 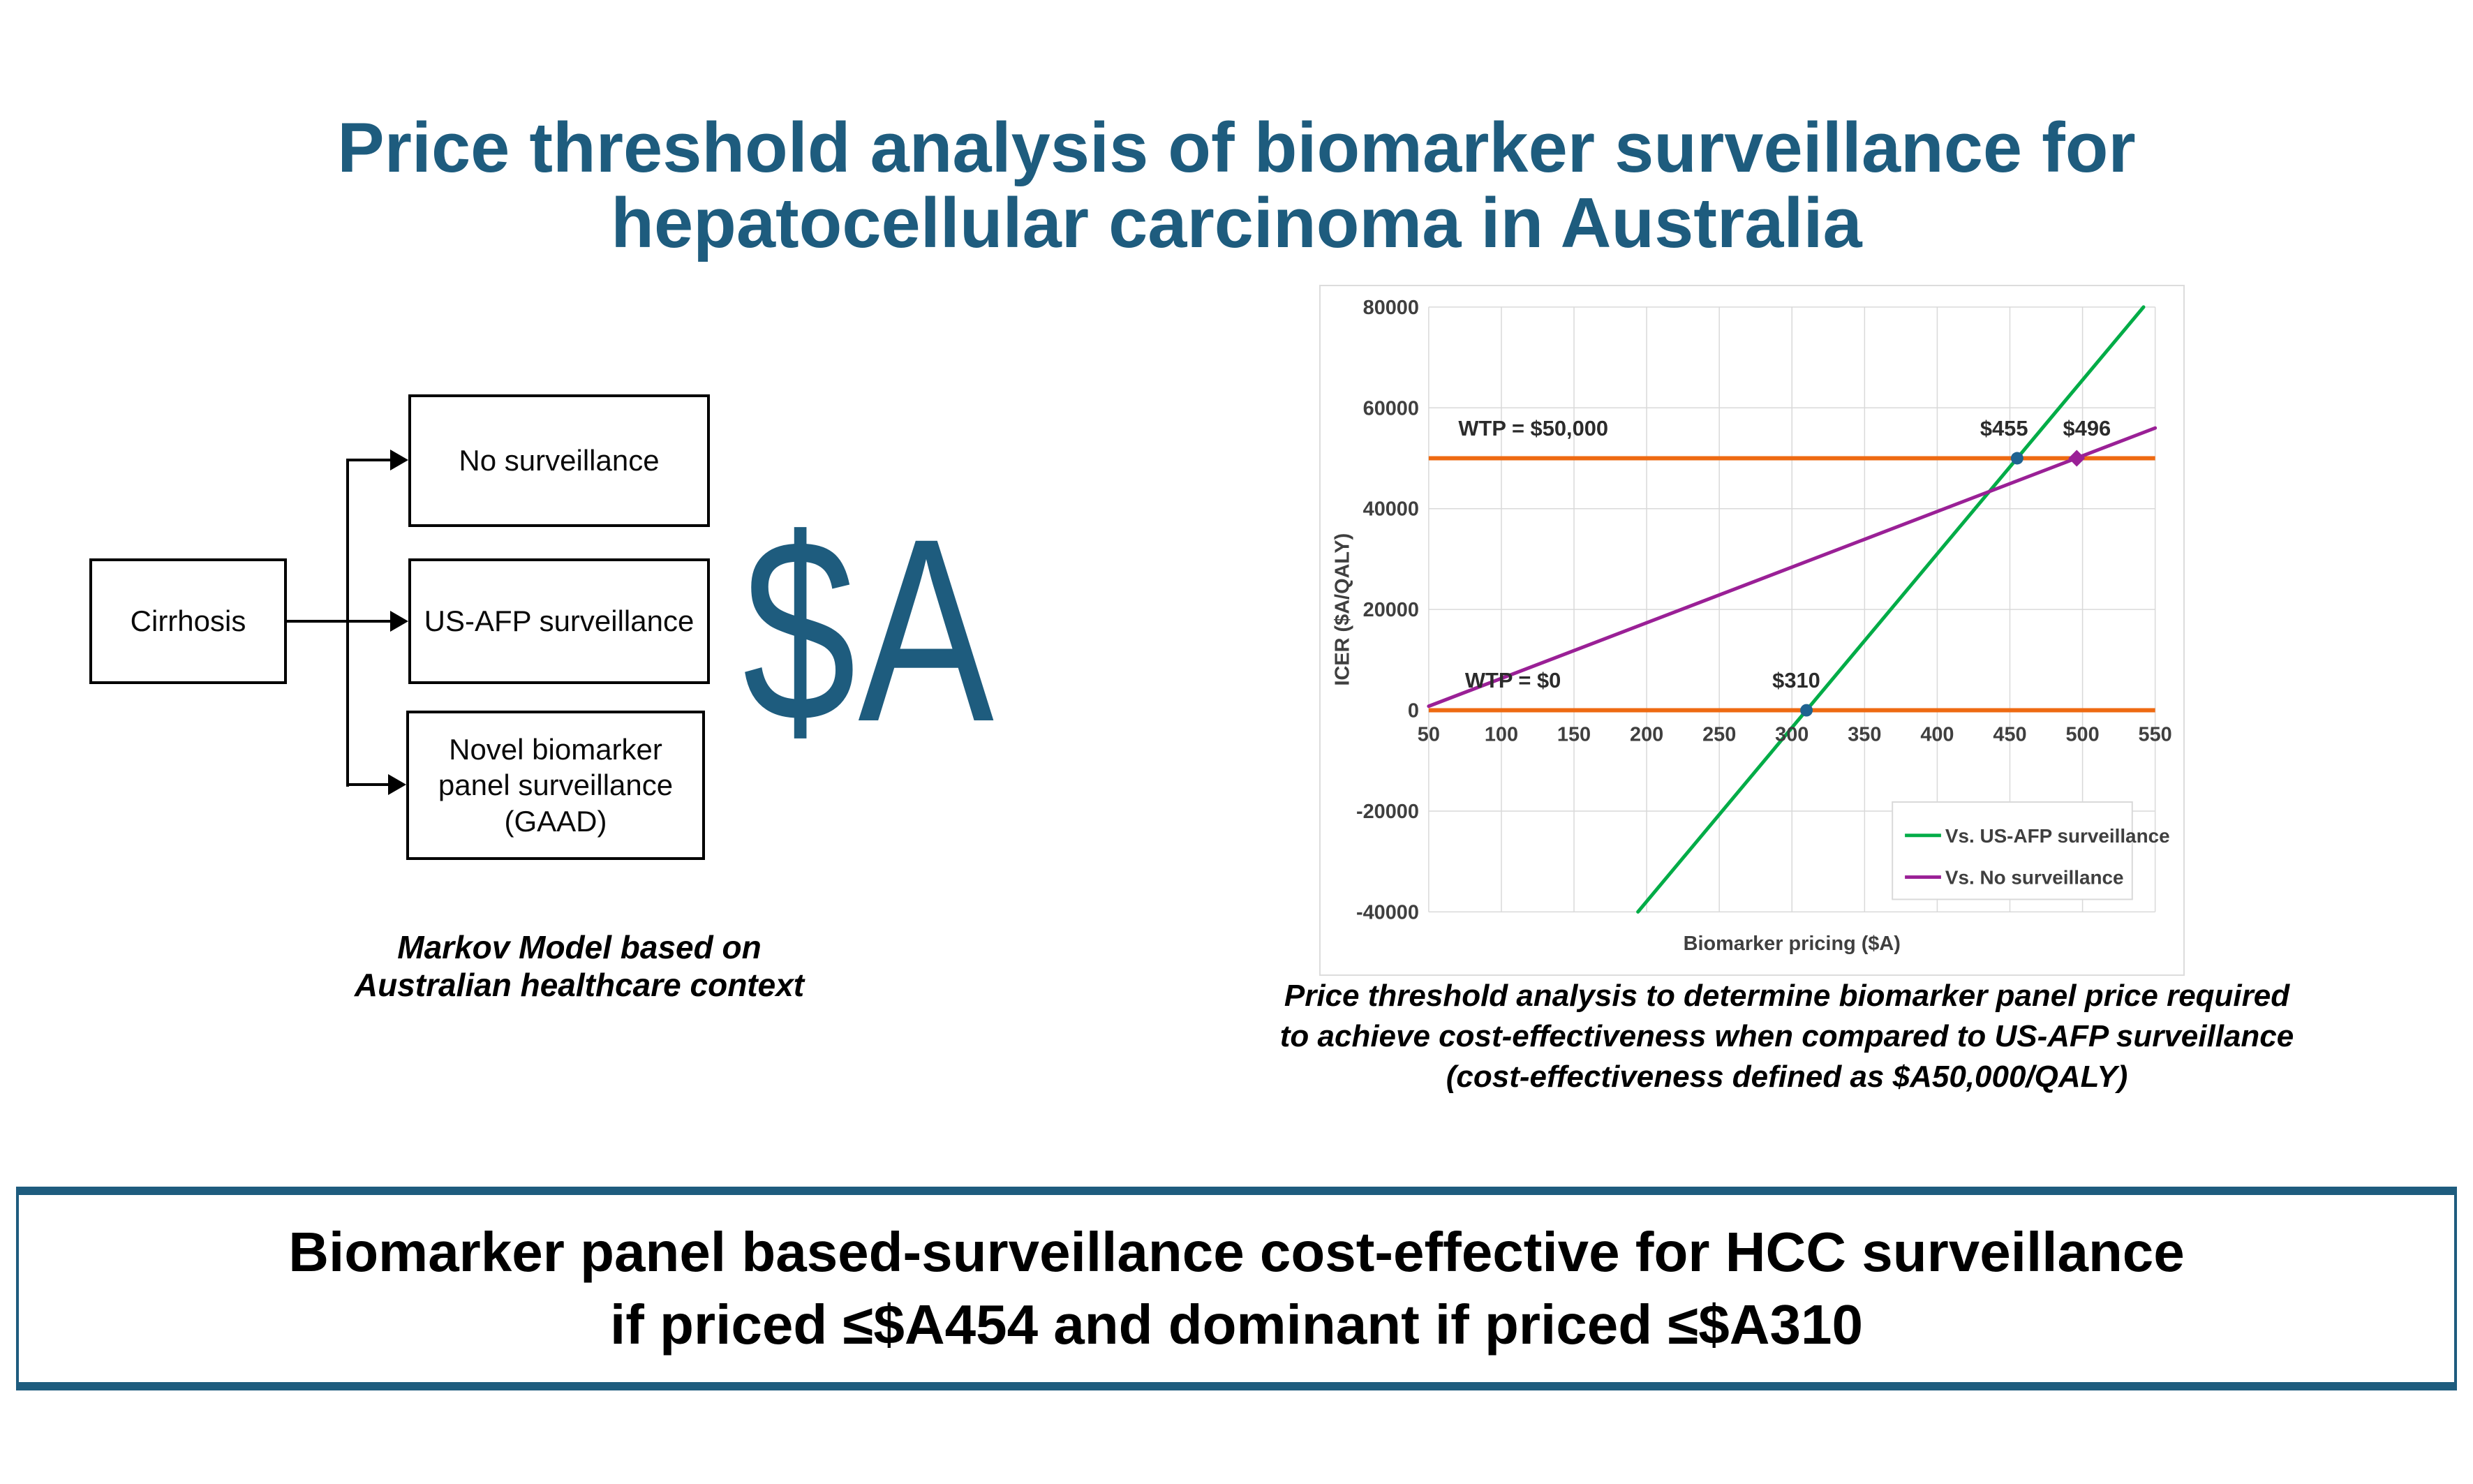 What do you see at coordinates (2082, 734) in the screenshot?
I see `x-tick-label: 500` at bounding box center [2082, 734].